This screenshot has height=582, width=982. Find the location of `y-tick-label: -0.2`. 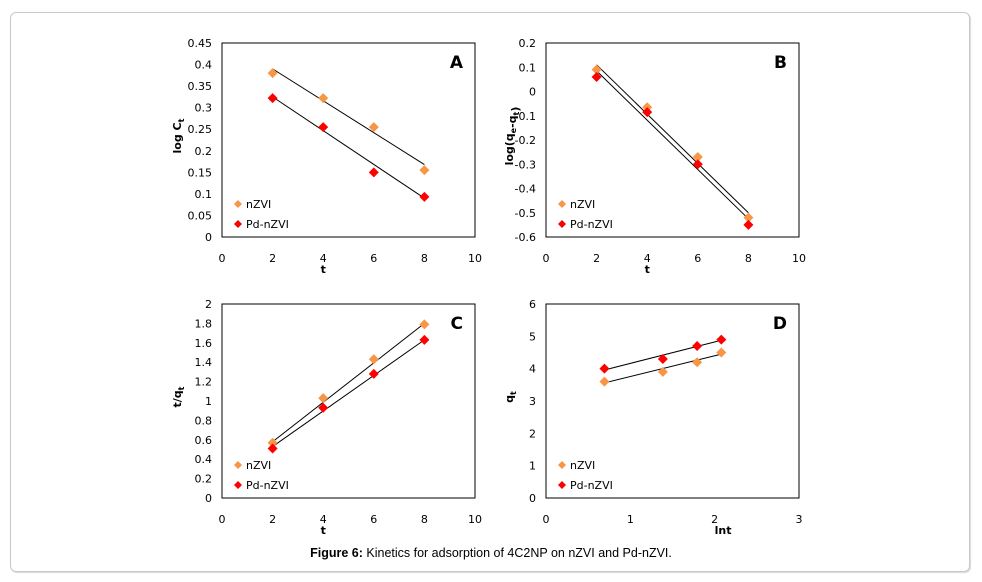

y-tick-label: -0.2 is located at coordinates (525, 140).